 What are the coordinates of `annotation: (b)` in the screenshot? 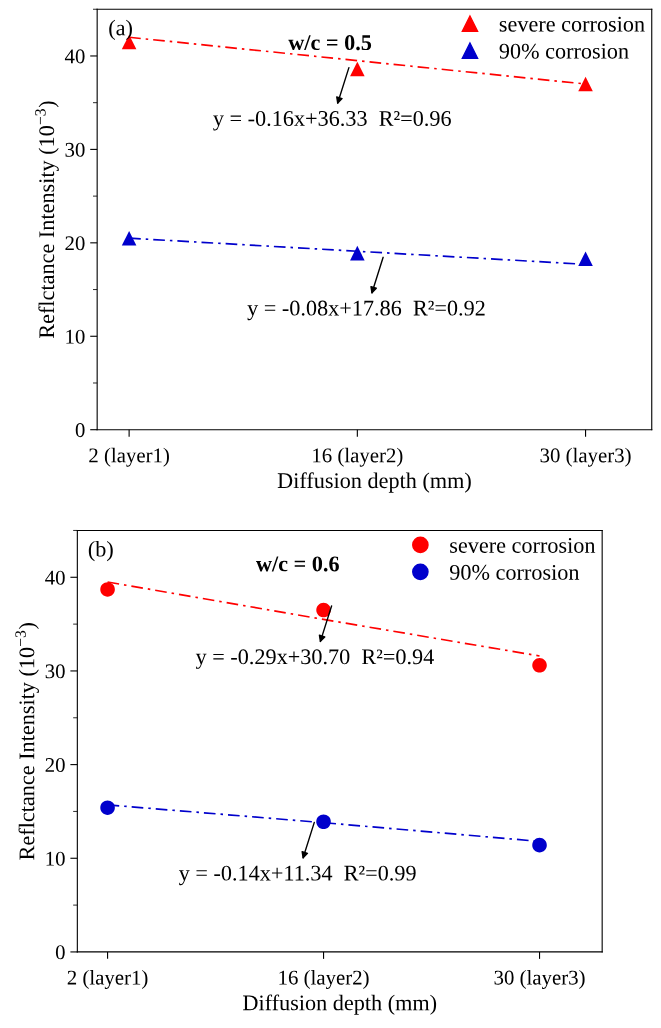 It's located at (100, 551).